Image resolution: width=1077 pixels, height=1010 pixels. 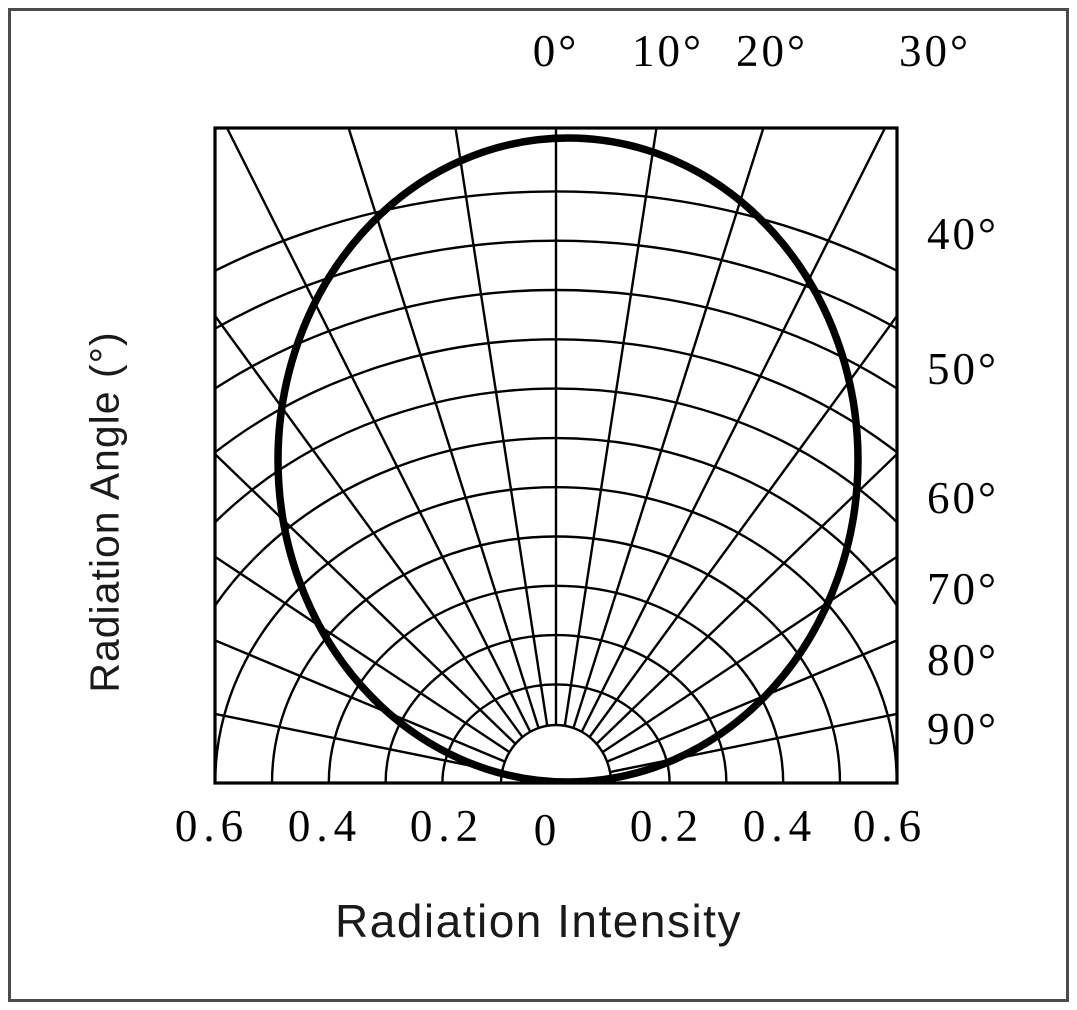 What do you see at coordinates (668, 51) in the screenshot?
I see `angle-tick-label: 10°` at bounding box center [668, 51].